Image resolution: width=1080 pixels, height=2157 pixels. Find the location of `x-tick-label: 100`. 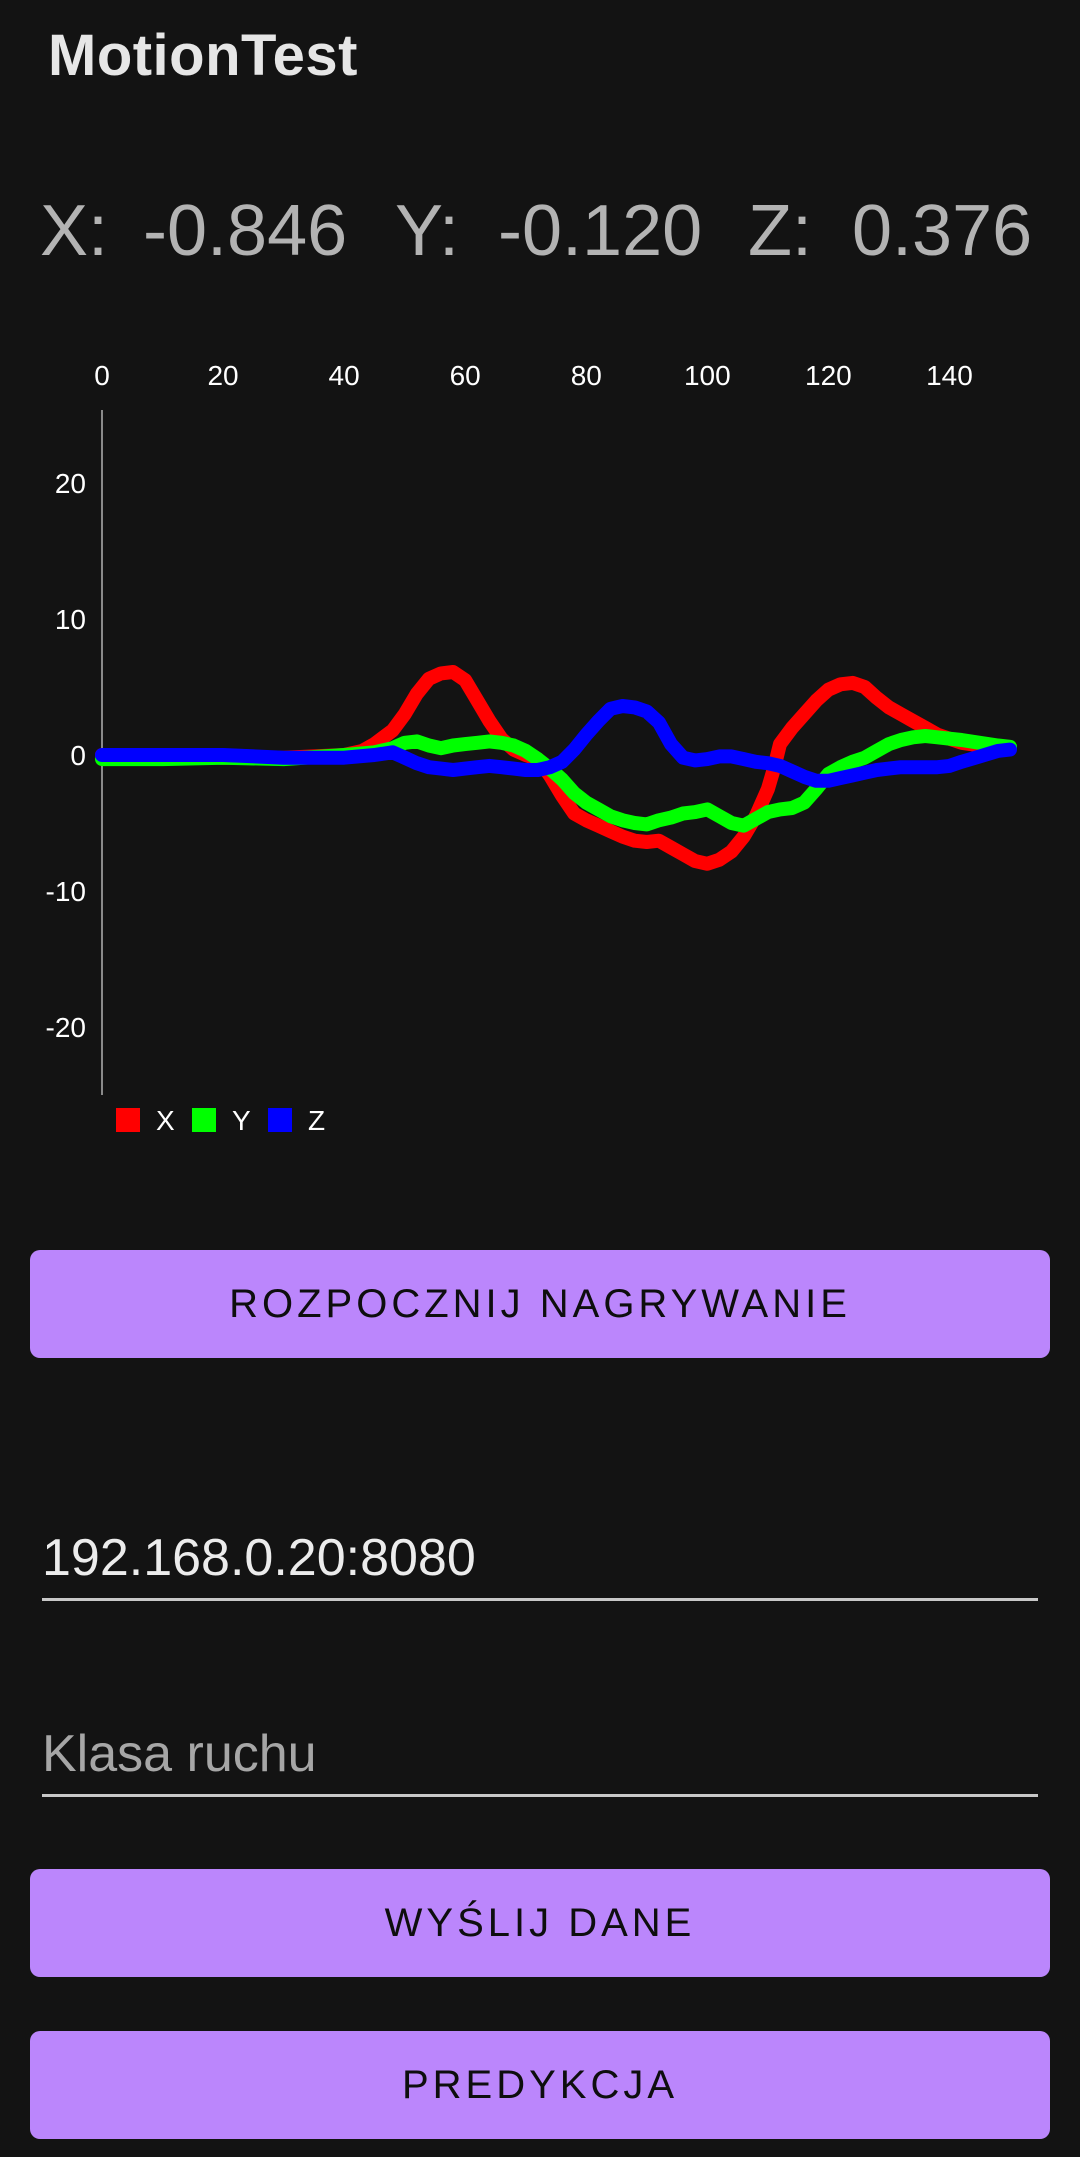

x-tick-label: 100 is located at coordinates (707, 375).